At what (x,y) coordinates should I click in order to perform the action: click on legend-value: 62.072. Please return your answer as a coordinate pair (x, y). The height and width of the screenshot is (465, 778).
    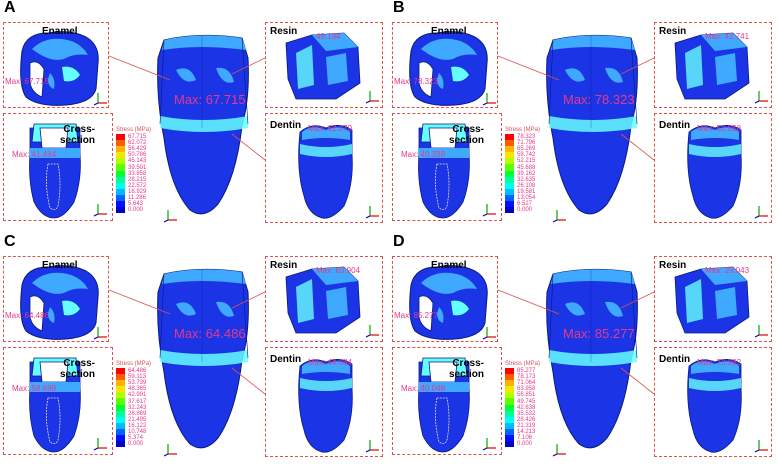
    Looking at the image, I should click on (137, 143).